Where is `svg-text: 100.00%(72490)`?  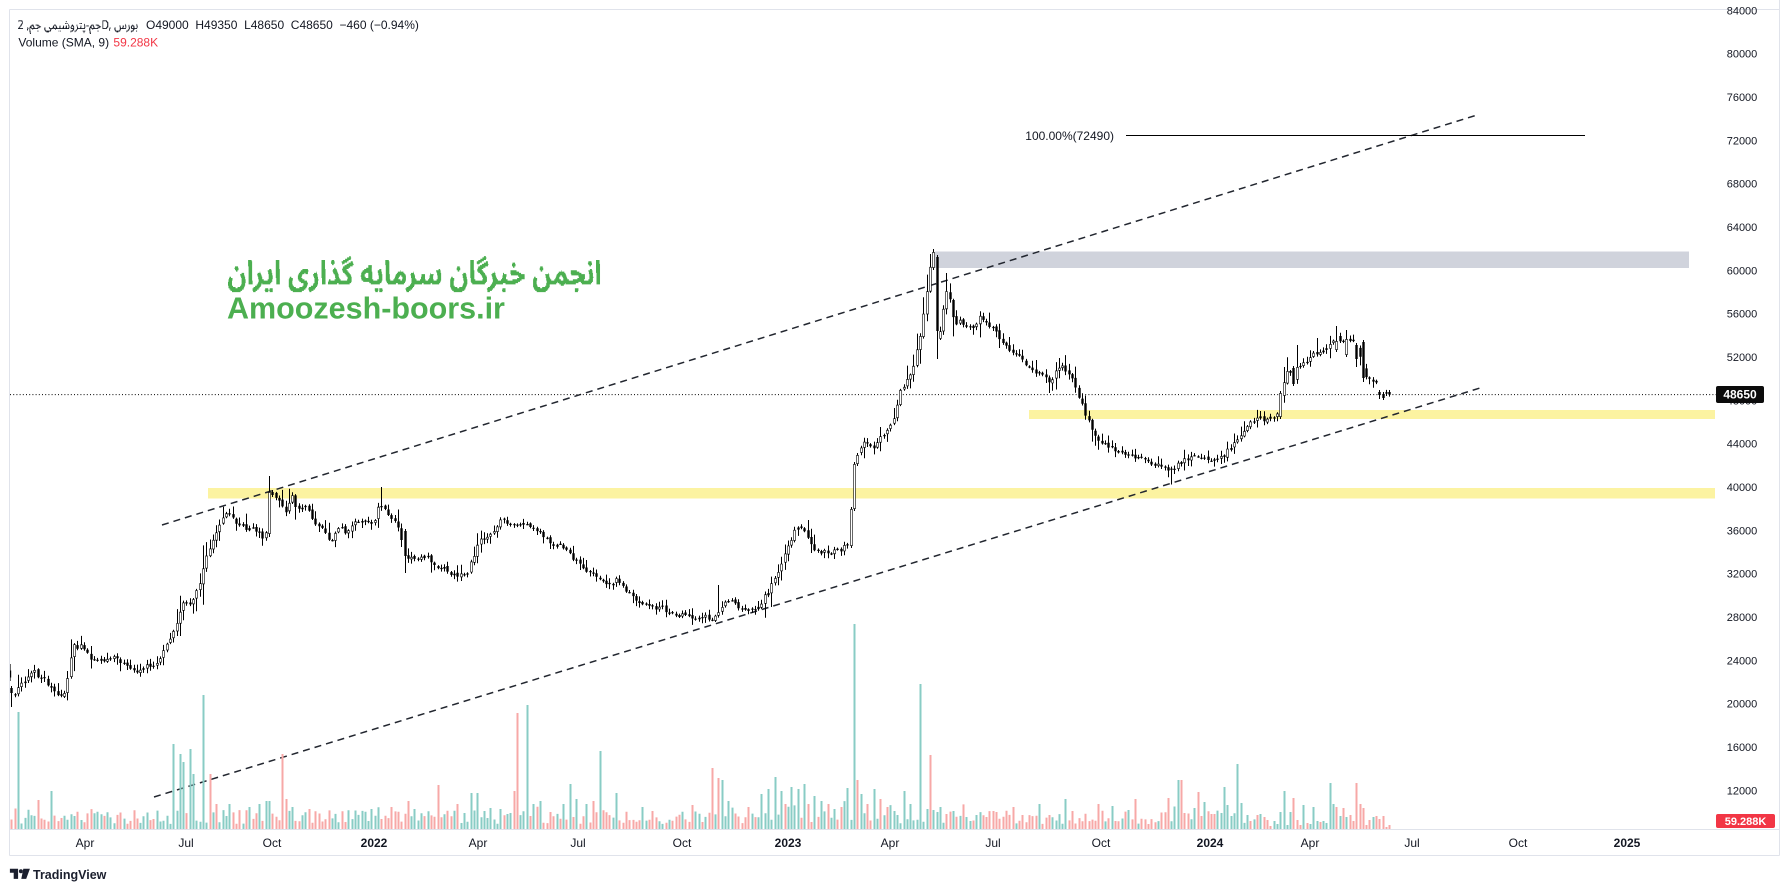 svg-text: 100.00%(72490) is located at coordinates (1069, 136).